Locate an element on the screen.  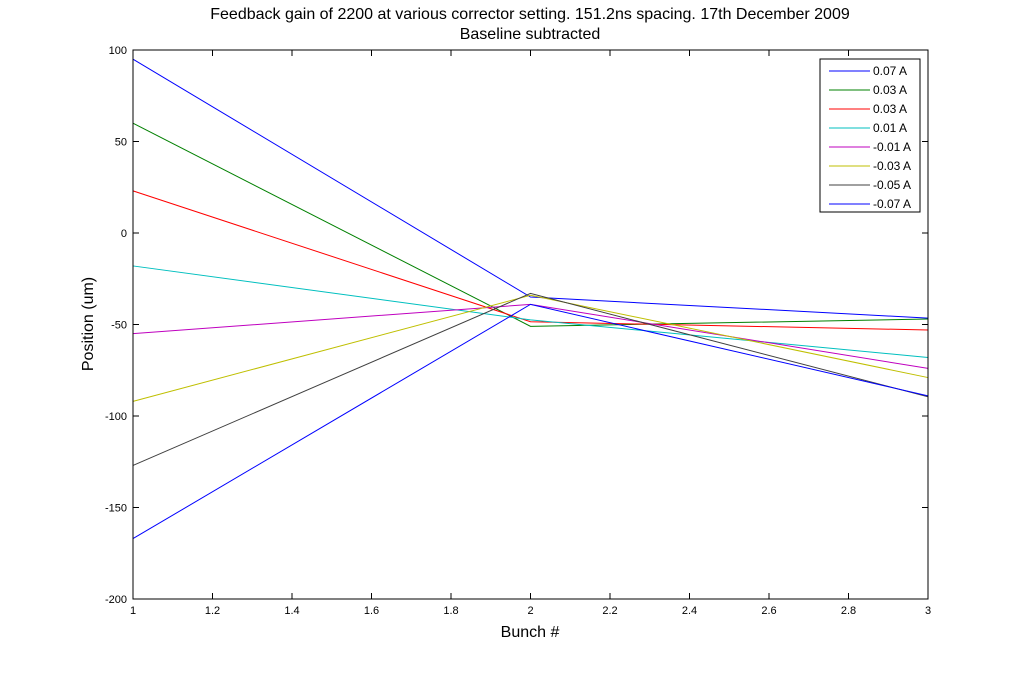
legend-label-5: -0.03 A is located at coordinates (892, 166).